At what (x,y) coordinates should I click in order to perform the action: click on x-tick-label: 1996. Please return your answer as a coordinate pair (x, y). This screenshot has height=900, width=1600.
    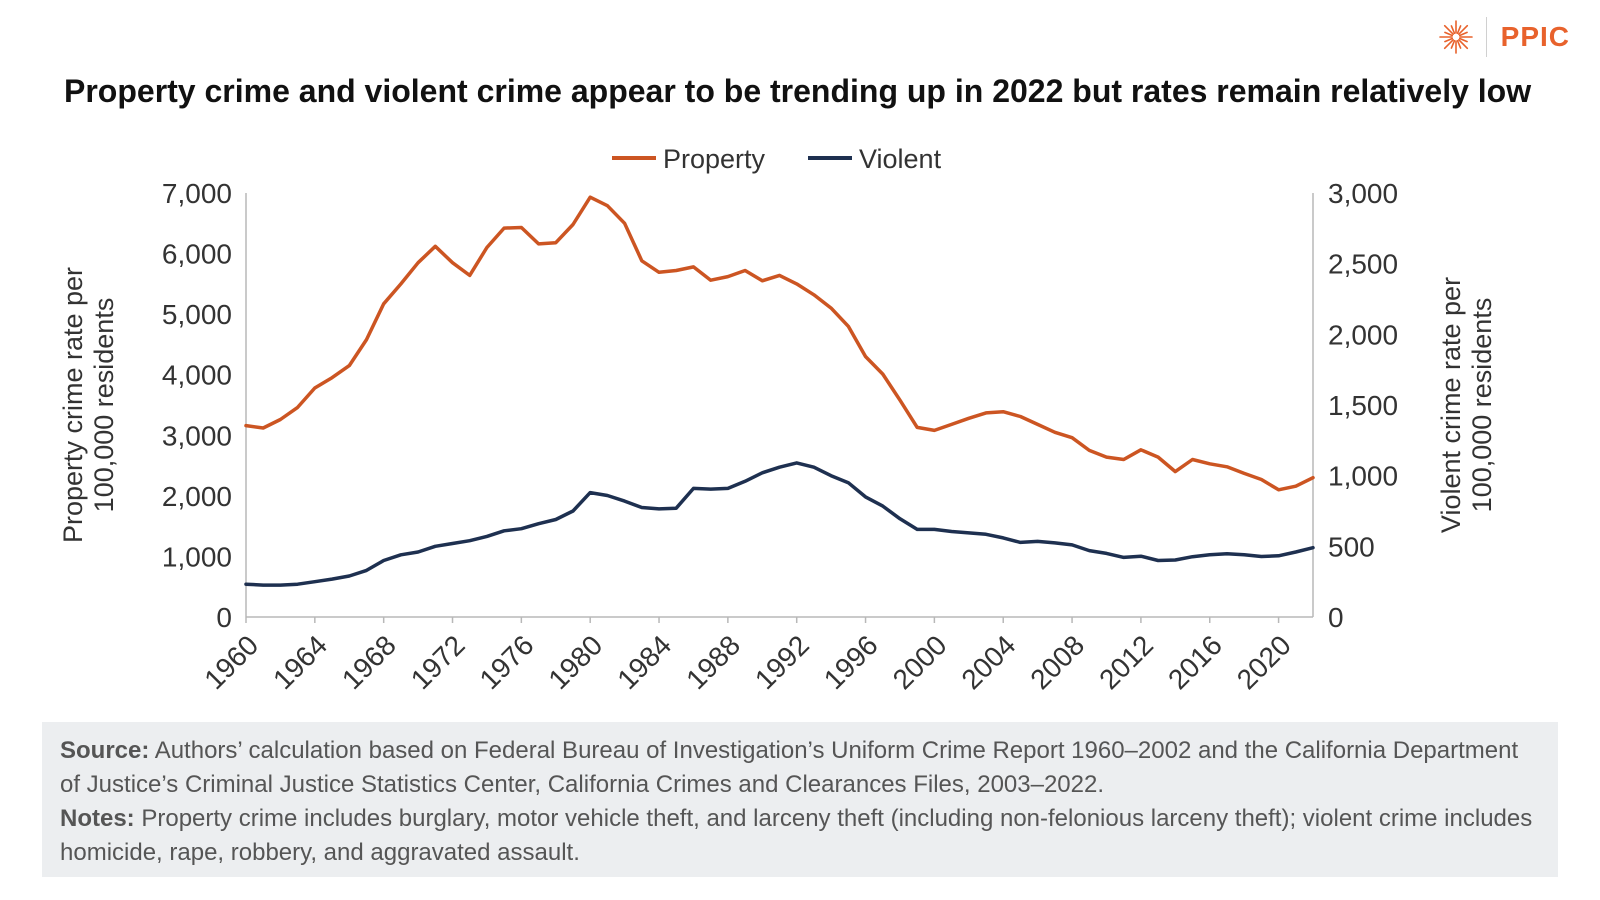
    Looking at the image, I should click on (851, 662).